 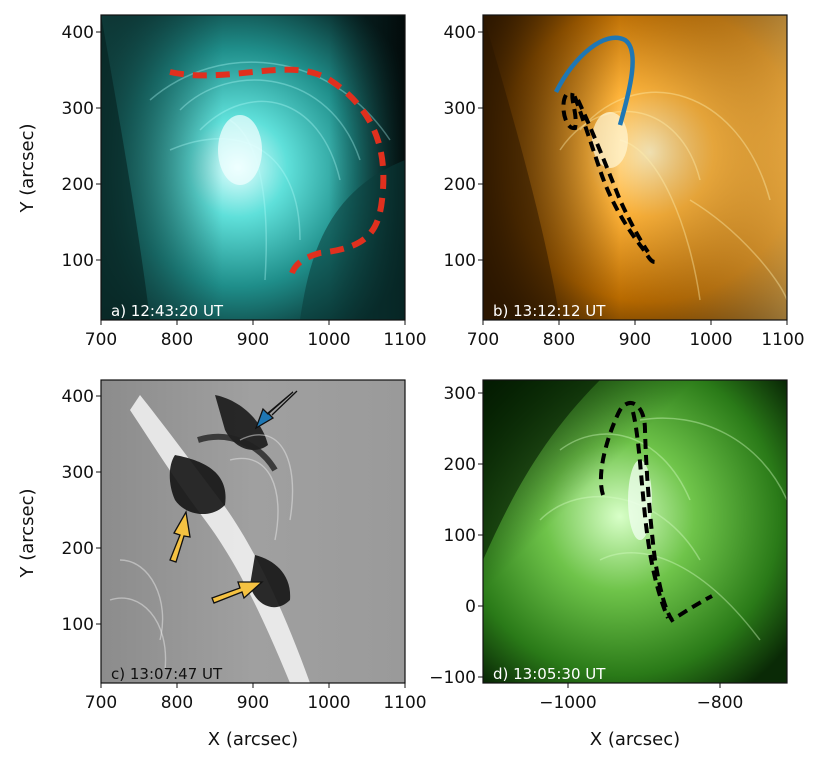 I want to click on panel-b-x-ticks: 700 800 900 1000 1100, so click(x=636, y=335).